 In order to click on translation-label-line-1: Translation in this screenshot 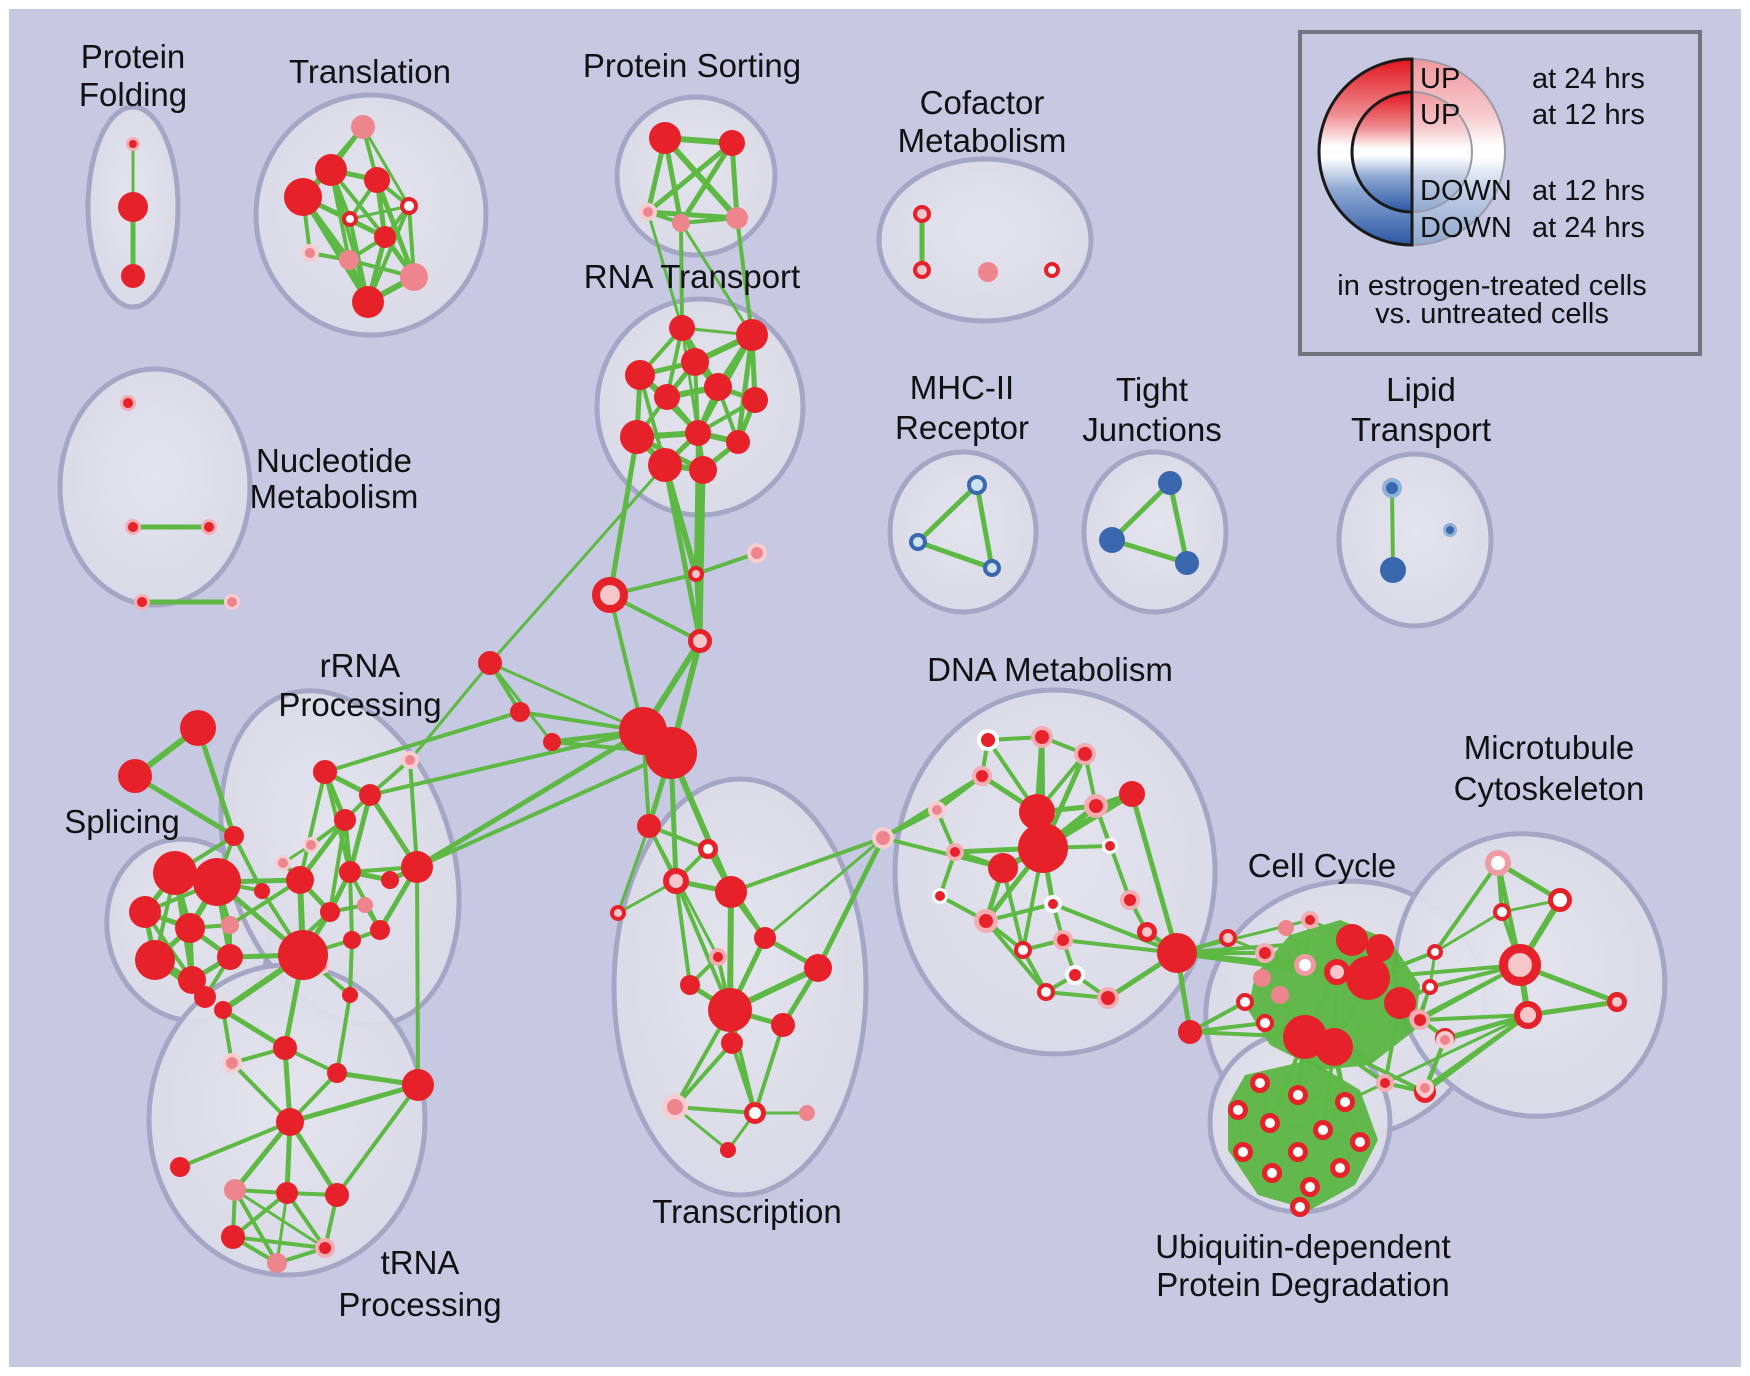, I will do `click(370, 71)`.